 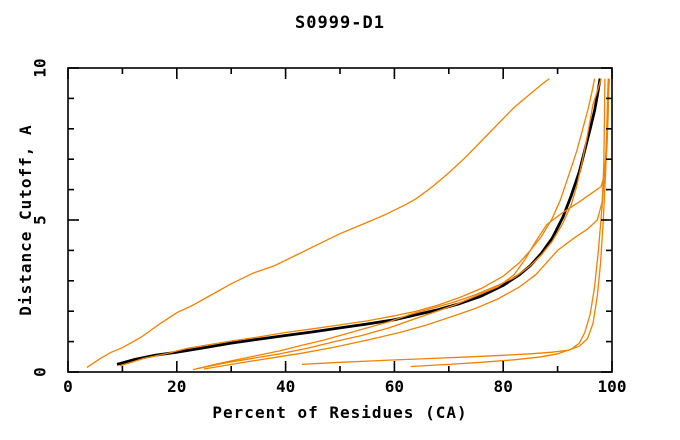 What do you see at coordinates (68, 386) in the screenshot?
I see `x-tick-label-0: 0` at bounding box center [68, 386].